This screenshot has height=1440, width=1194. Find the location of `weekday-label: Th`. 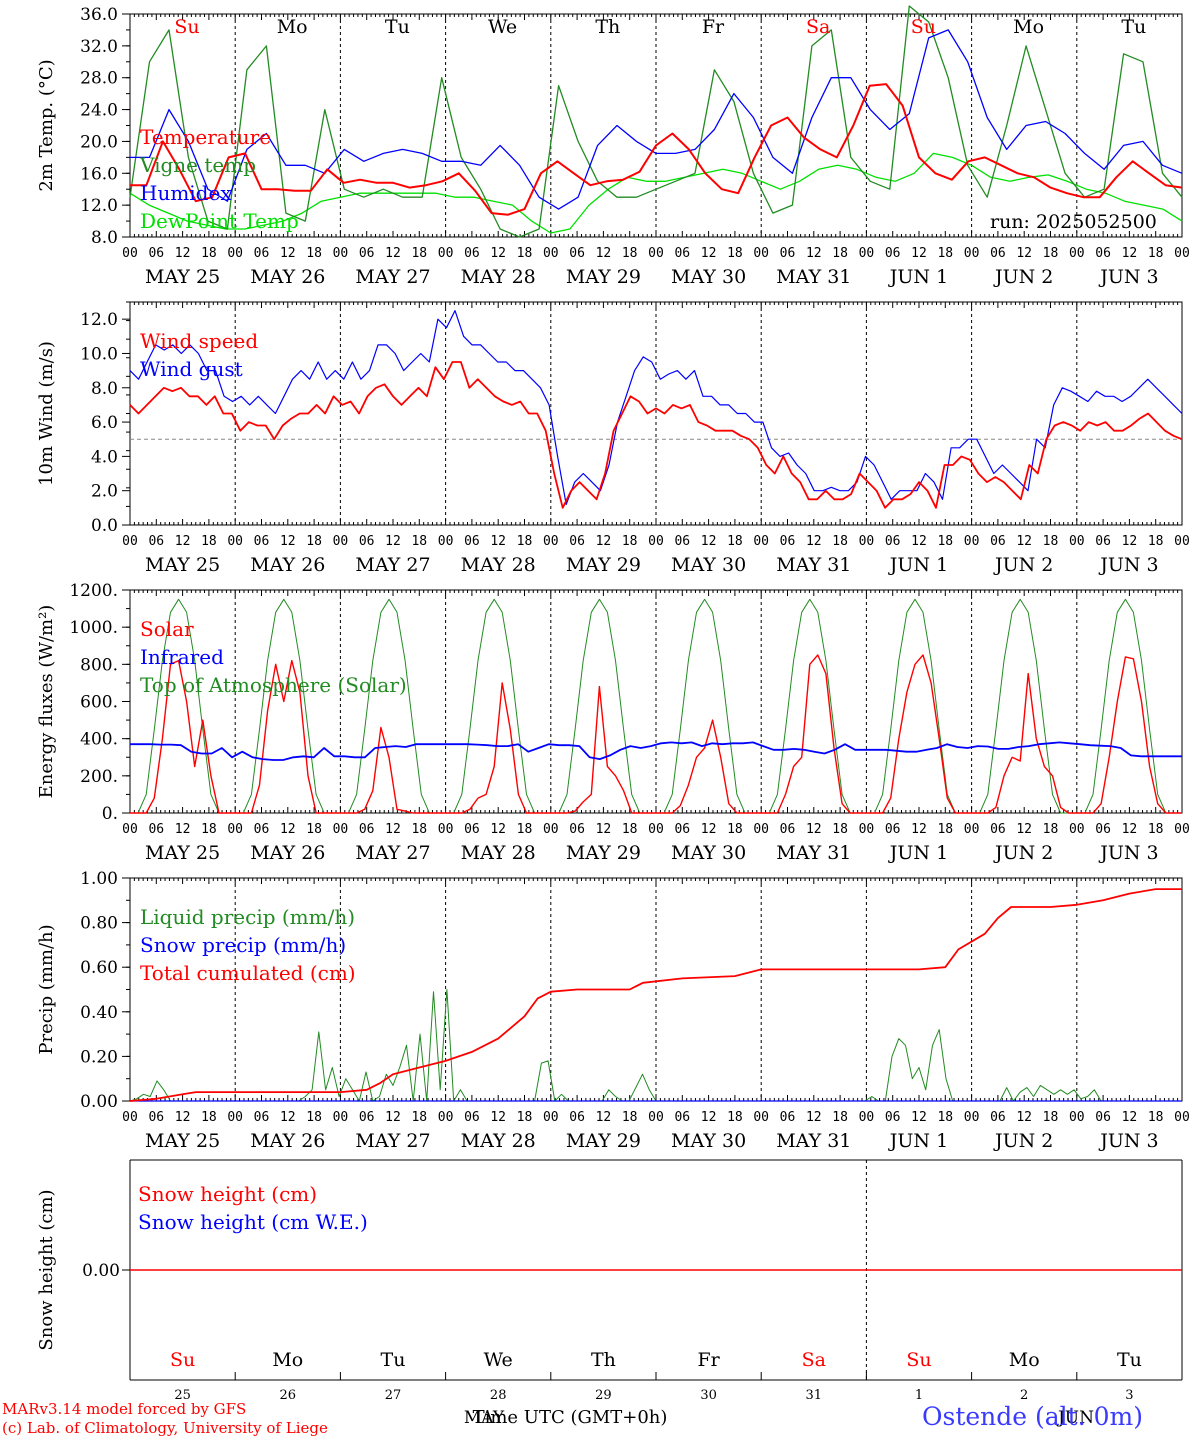

weekday-label: Th is located at coordinates (603, 1360).